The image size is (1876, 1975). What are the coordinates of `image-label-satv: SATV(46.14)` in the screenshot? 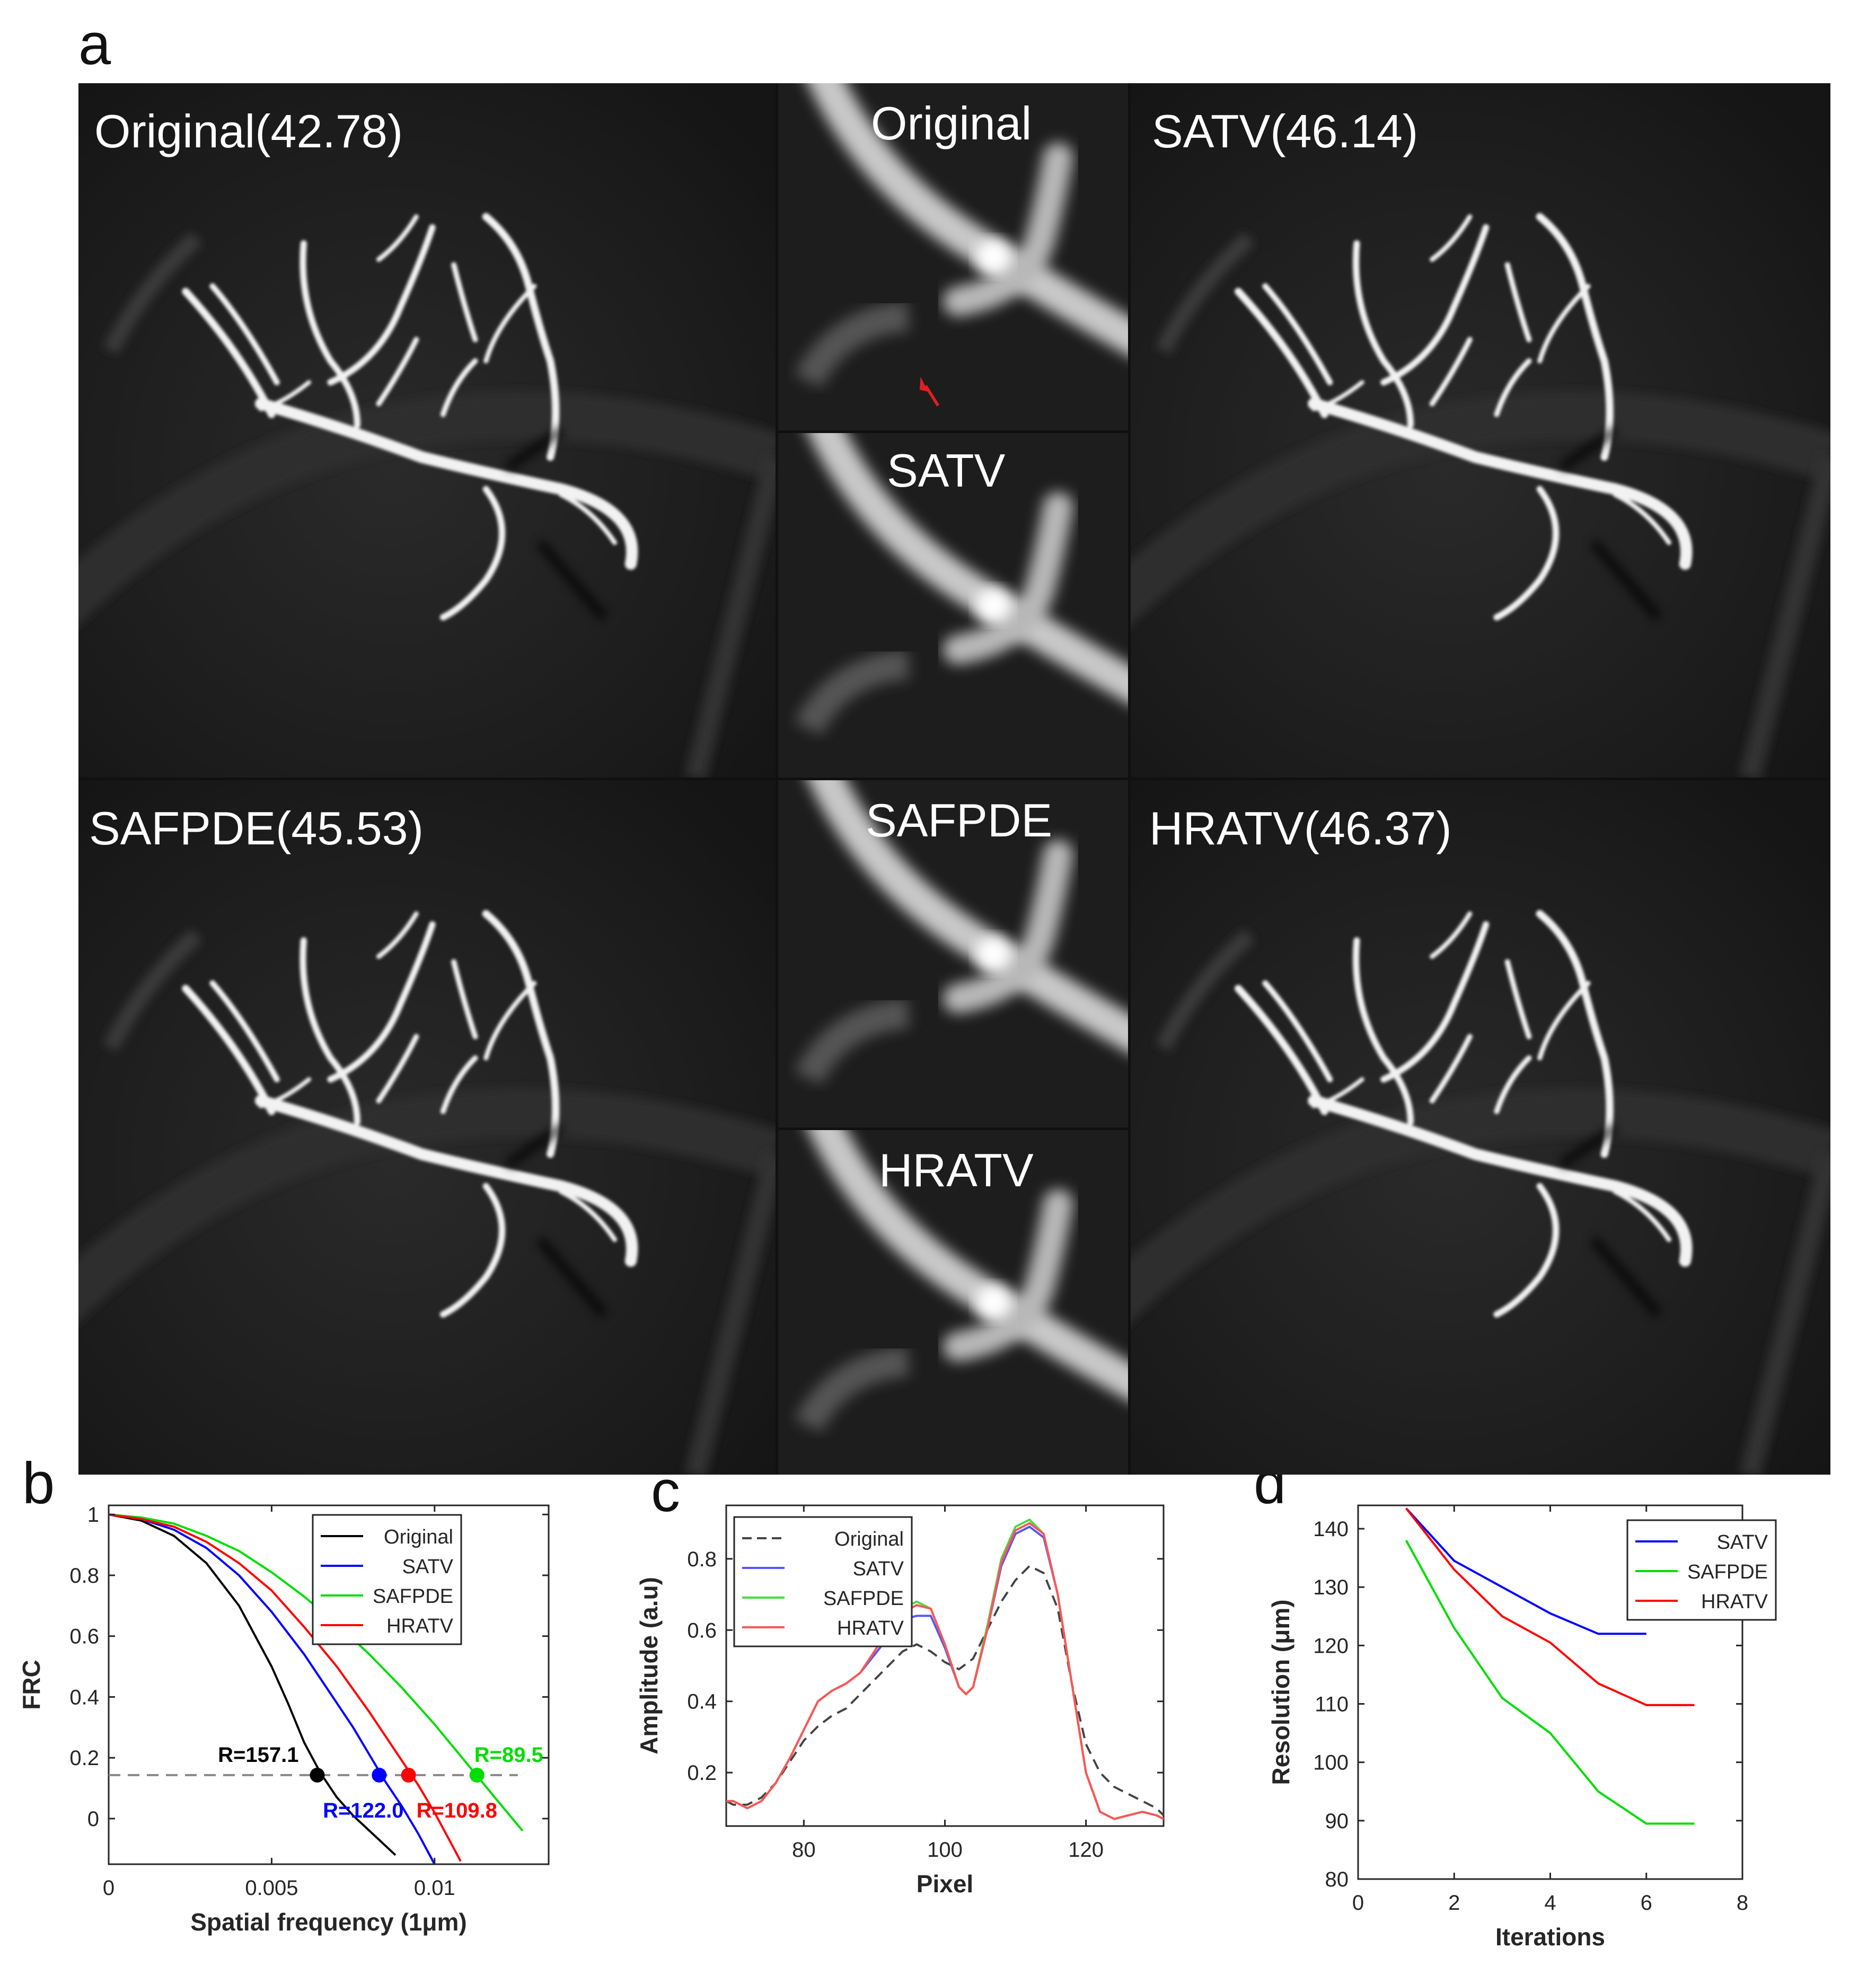 It's located at (1285, 131).